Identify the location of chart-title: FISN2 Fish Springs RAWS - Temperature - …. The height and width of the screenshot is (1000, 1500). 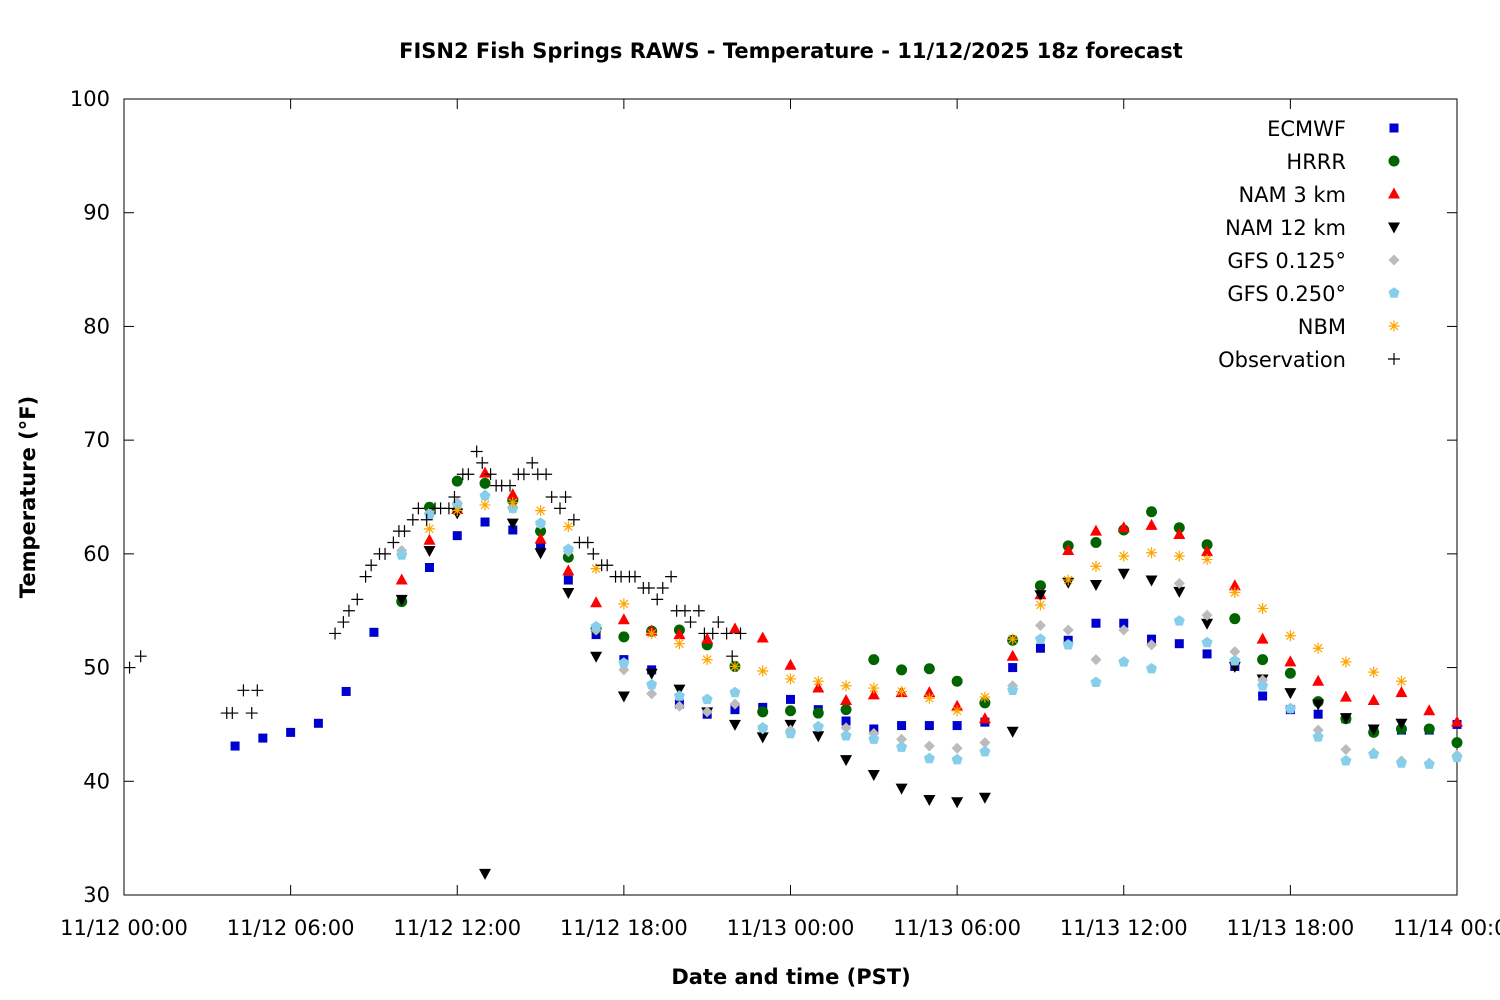
(791, 51).